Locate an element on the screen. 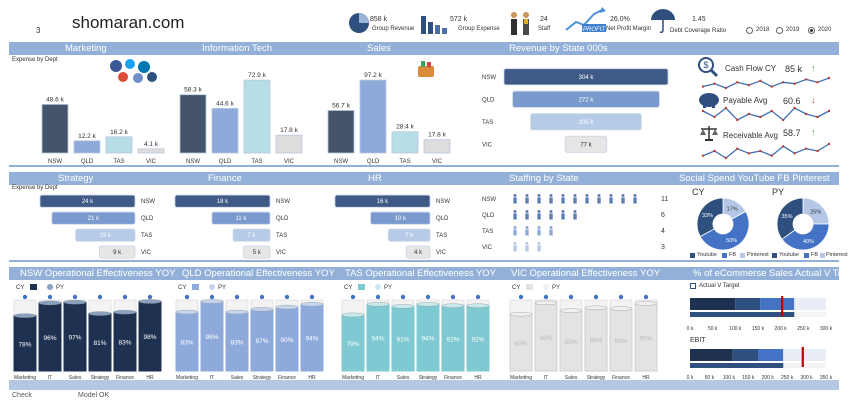  year-radio-2020 is located at coordinates (811, 30).